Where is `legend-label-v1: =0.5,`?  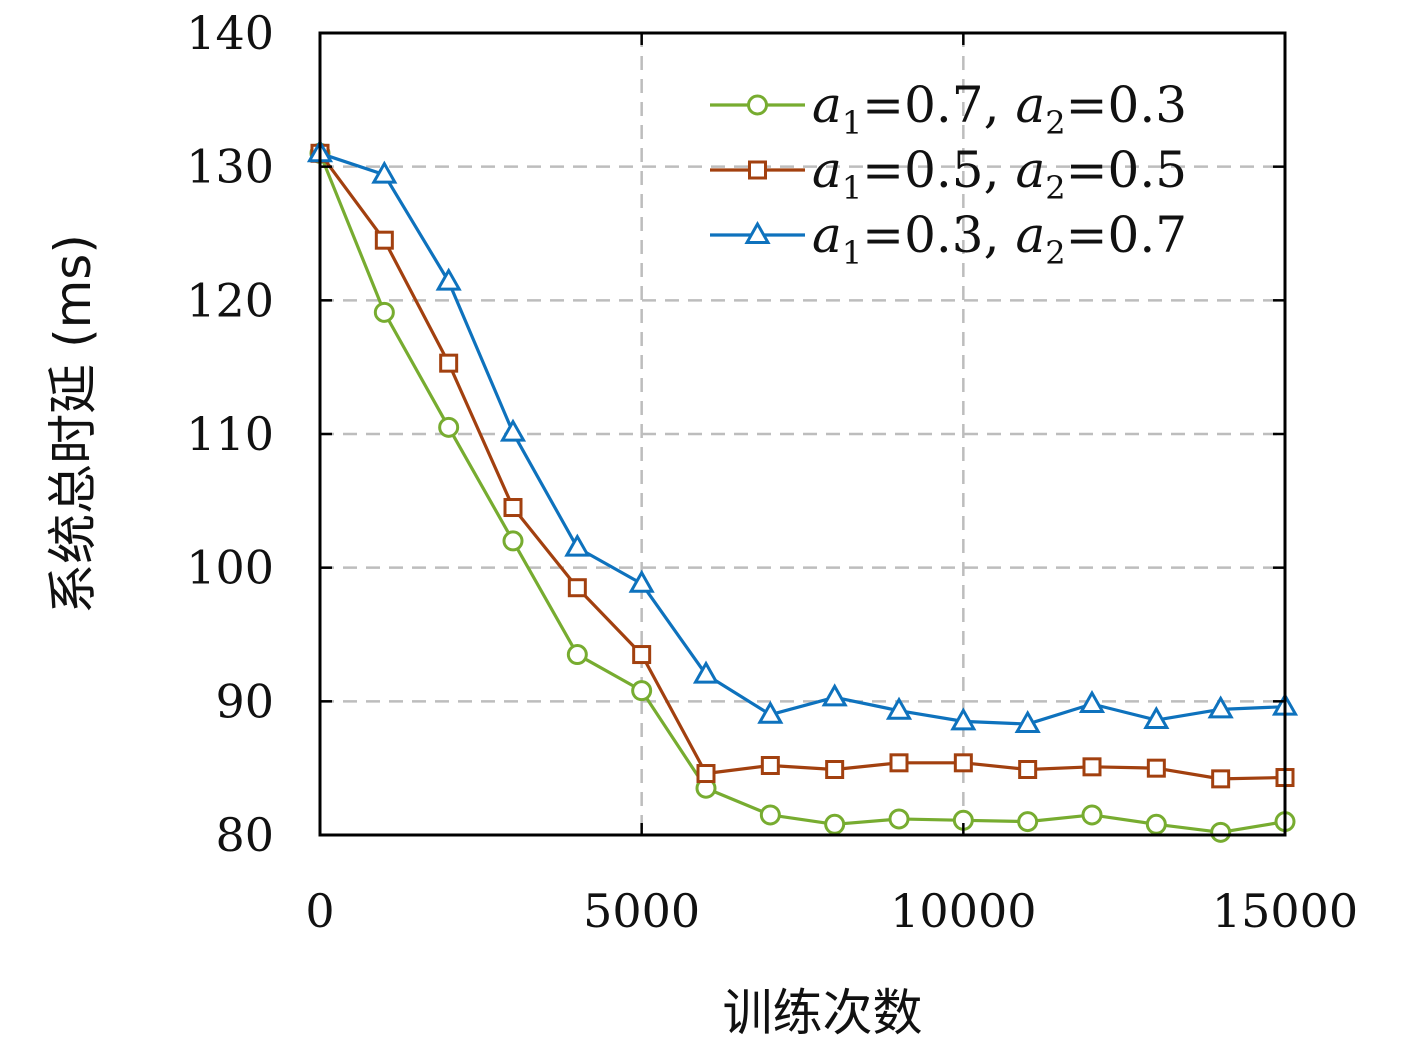
legend-label-v1: =0.5, is located at coordinates (930, 170).